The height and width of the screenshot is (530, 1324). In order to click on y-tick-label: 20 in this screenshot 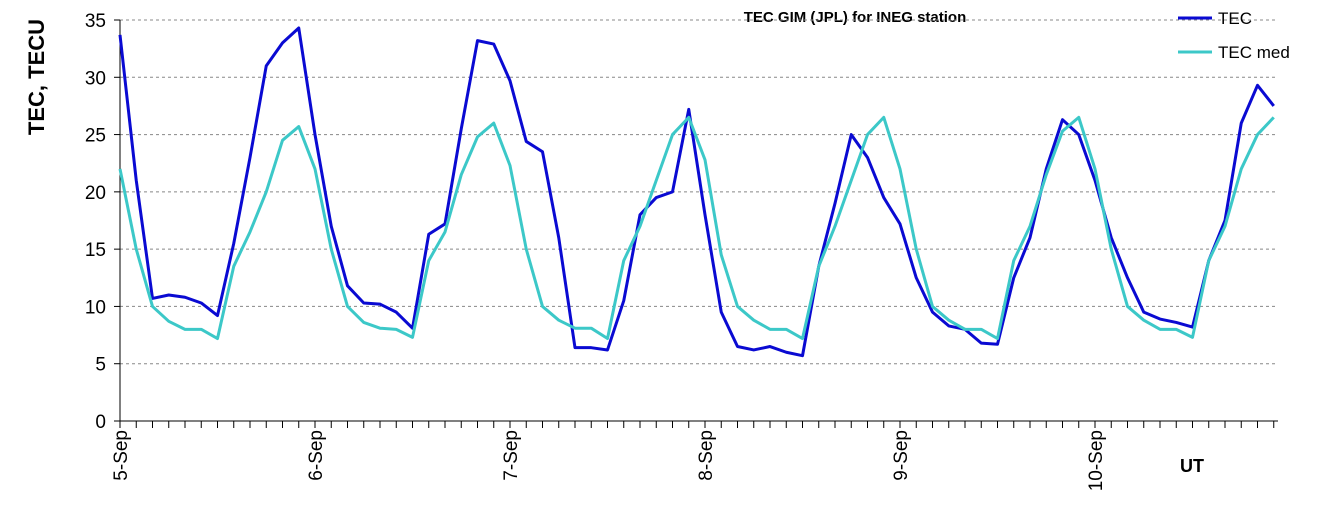, I will do `click(95, 193)`.